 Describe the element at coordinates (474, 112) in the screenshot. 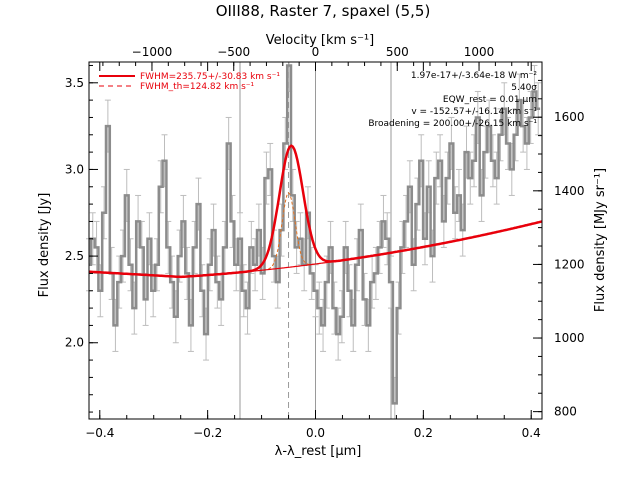

I see `annotation-velocity: v = -152.57+/-16.14 km s⁻¹` at that location.